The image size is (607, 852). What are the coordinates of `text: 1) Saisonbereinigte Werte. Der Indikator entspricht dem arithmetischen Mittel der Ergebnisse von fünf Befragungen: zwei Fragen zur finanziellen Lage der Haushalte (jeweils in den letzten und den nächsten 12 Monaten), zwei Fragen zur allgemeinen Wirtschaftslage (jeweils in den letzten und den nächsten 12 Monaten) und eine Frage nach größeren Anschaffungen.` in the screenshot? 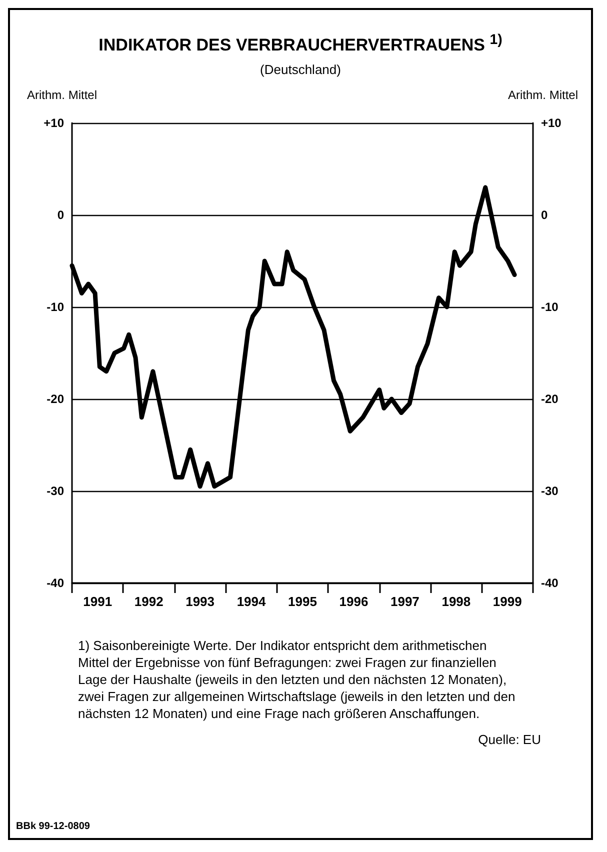 It's located at (297, 679).